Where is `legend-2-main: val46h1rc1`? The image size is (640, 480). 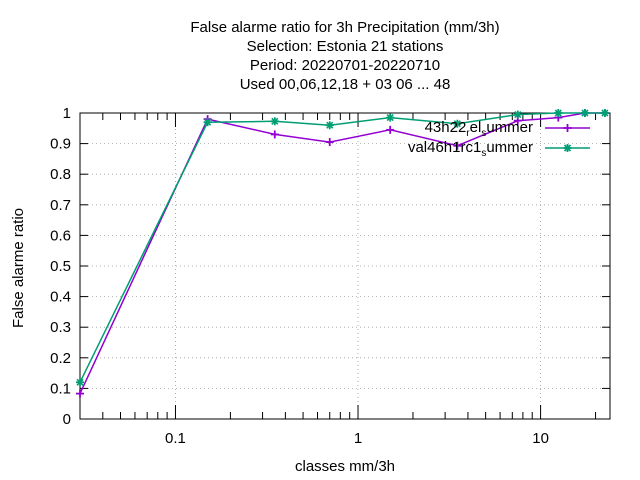 legend-2-main: val46h1rc1 is located at coordinates (444, 147).